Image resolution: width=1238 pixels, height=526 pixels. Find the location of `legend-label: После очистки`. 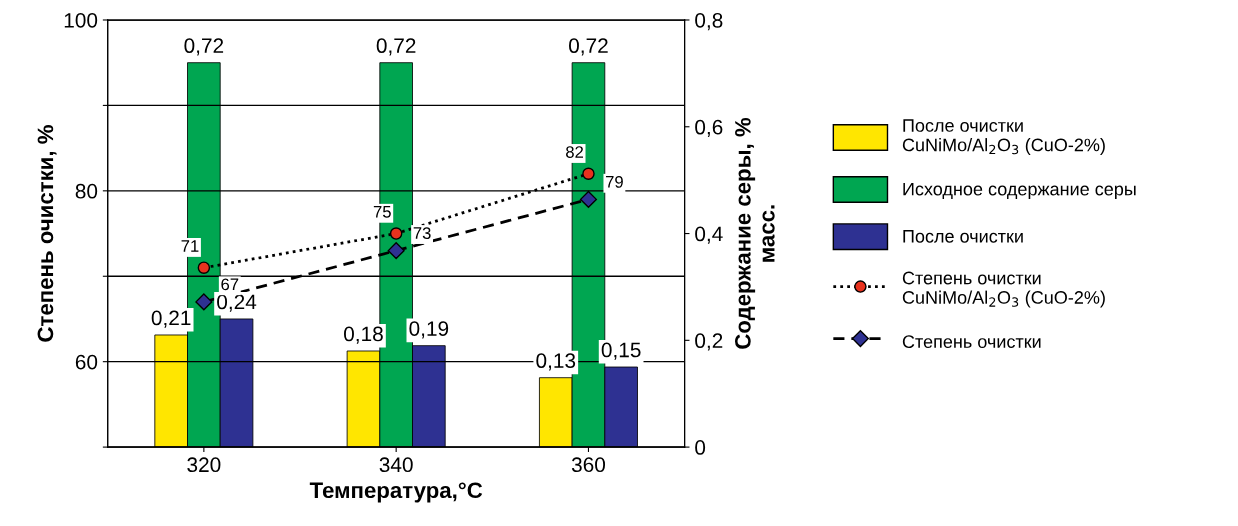

legend-label: После очистки is located at coordinates (963, 236).